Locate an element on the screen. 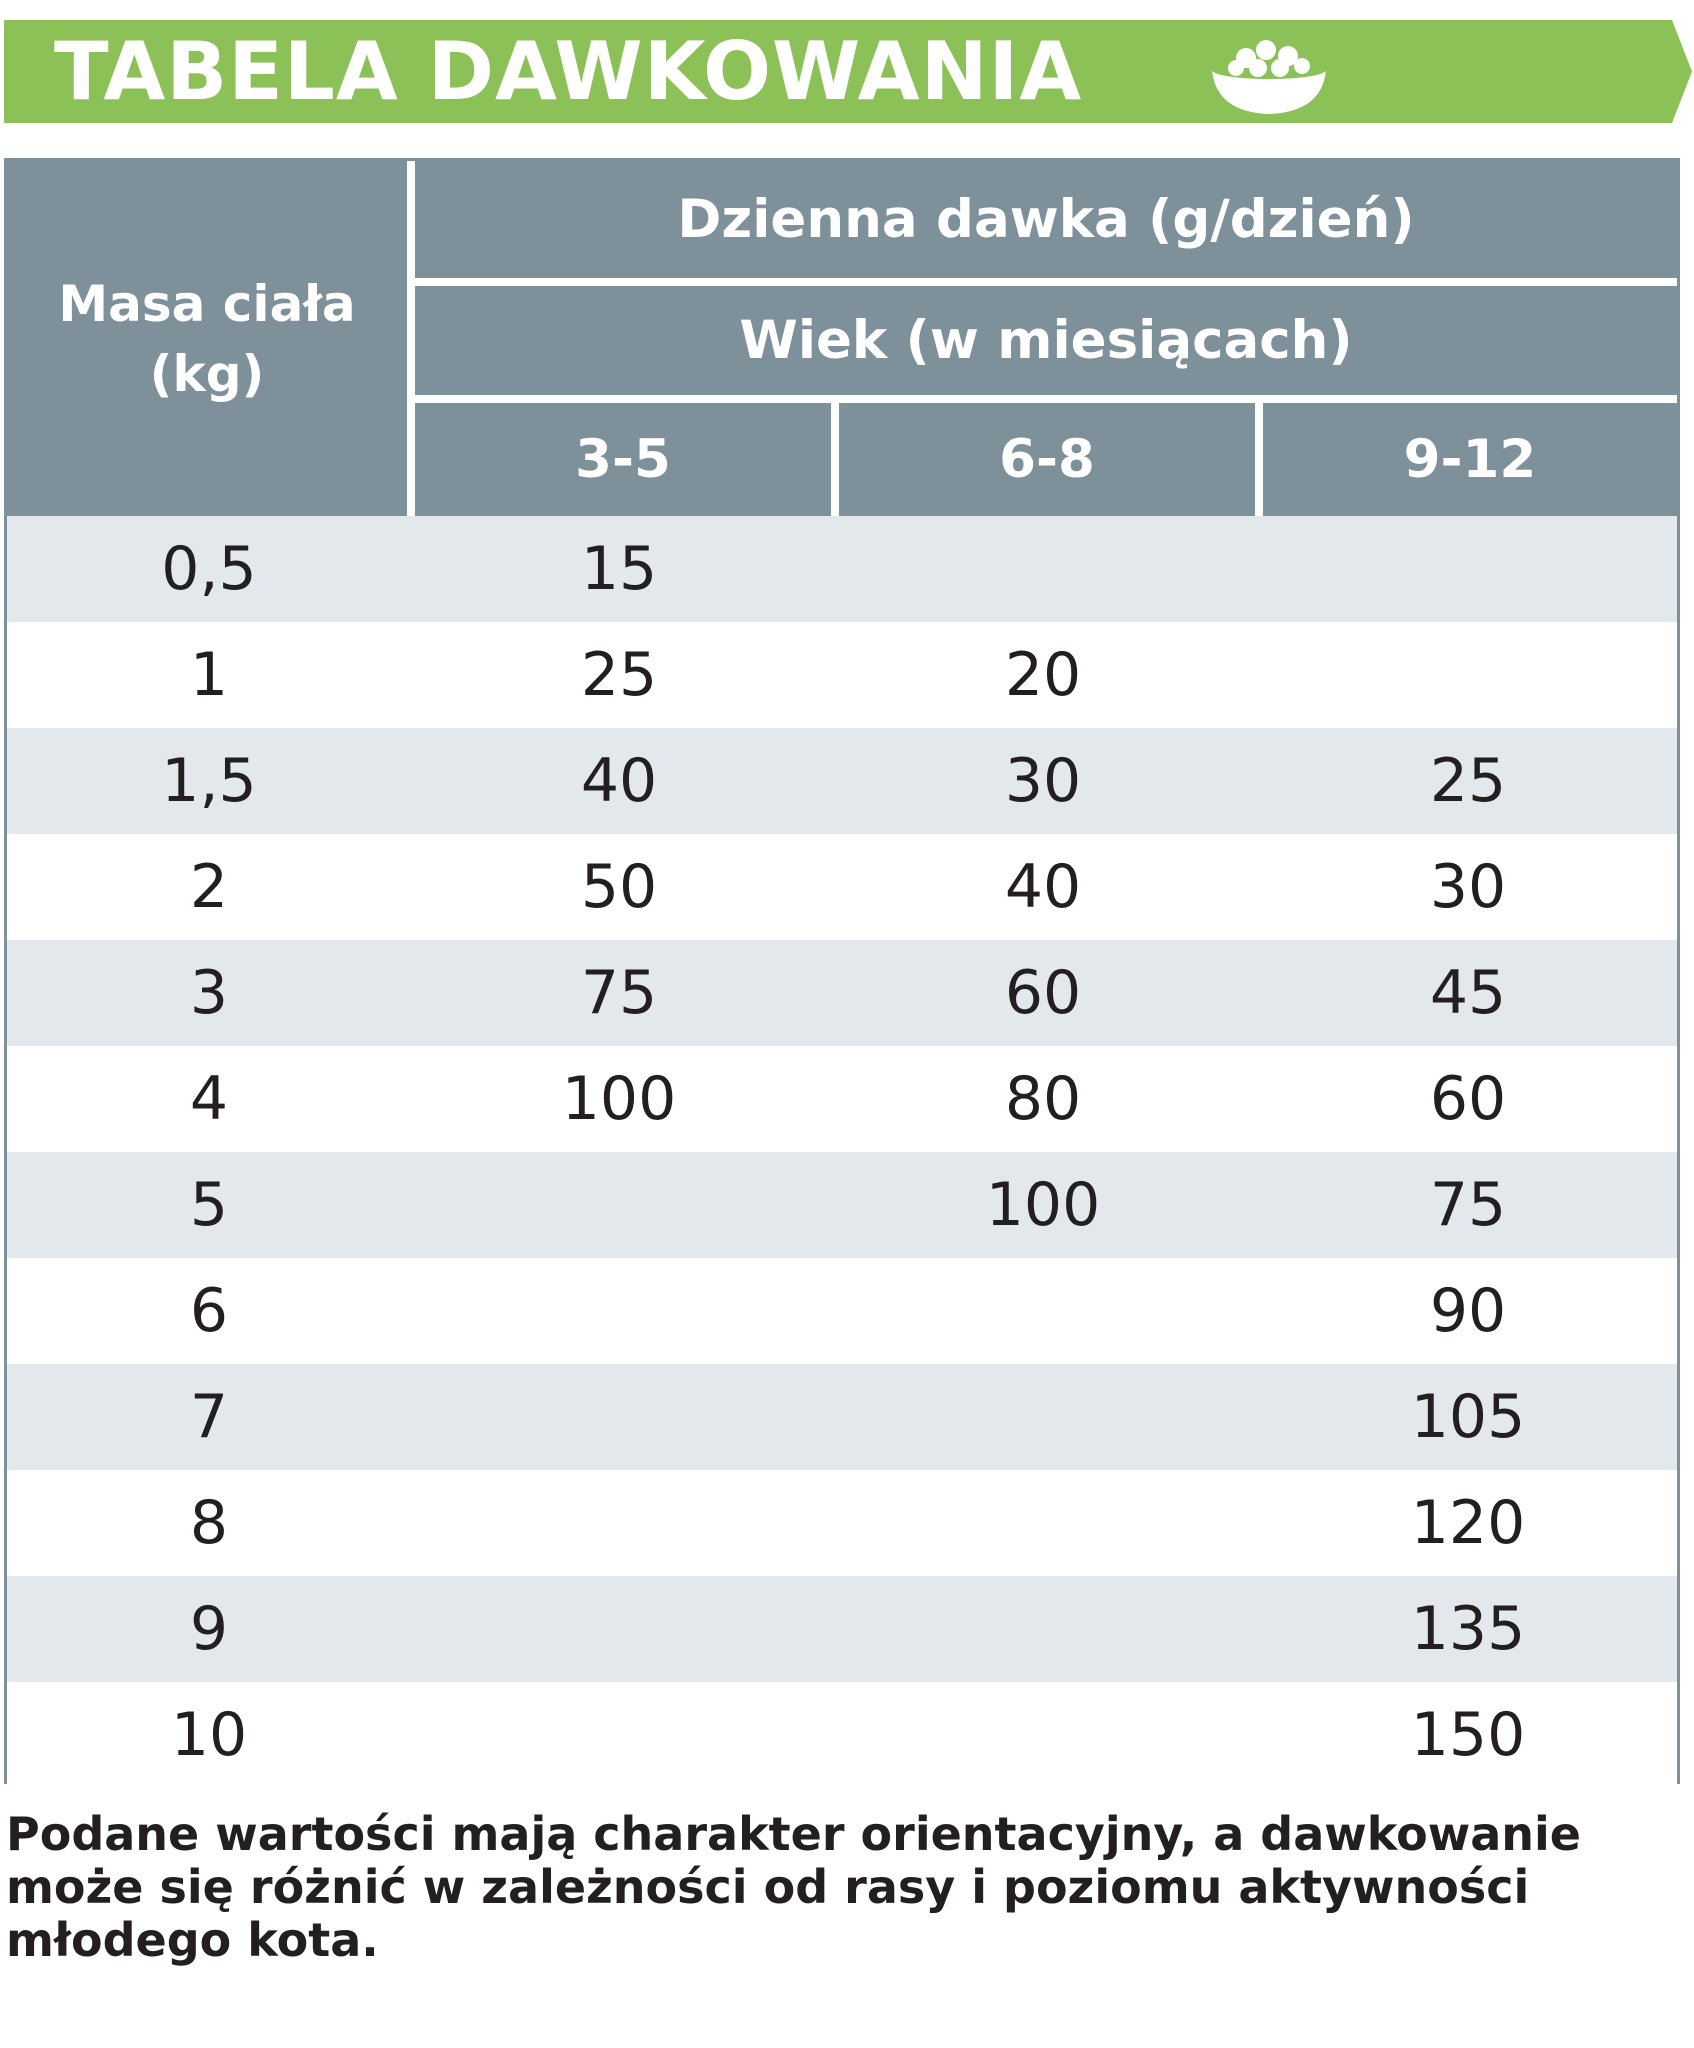  dose-cell: 150 is located at coordinates (1468, 1735).